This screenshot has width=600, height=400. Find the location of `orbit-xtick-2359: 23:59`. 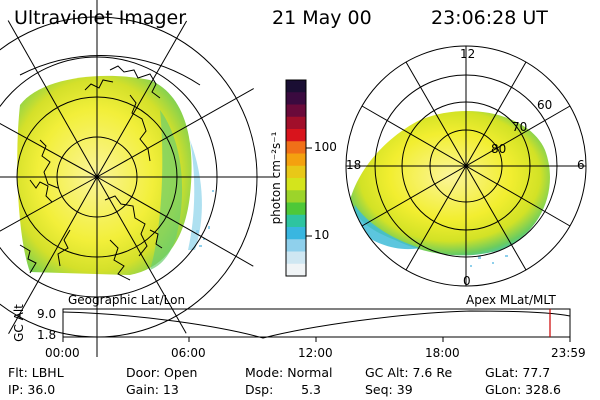

orbit-xtick-2359: 23:59 is located at coordinates (568, 353).